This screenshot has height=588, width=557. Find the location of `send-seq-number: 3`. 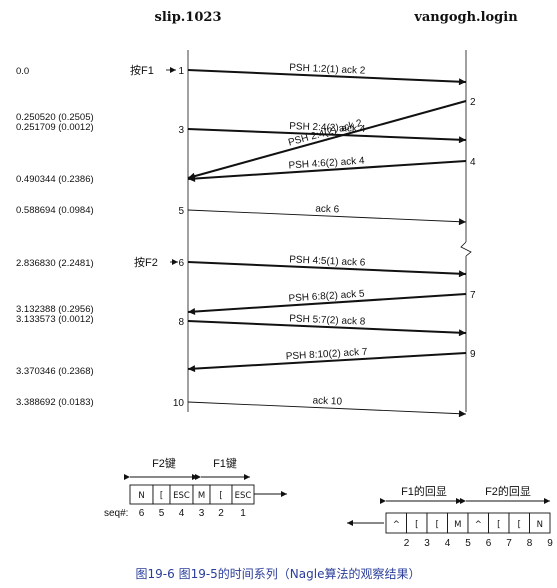

send-seq-number: 3 is located at coordinates (202, 513).